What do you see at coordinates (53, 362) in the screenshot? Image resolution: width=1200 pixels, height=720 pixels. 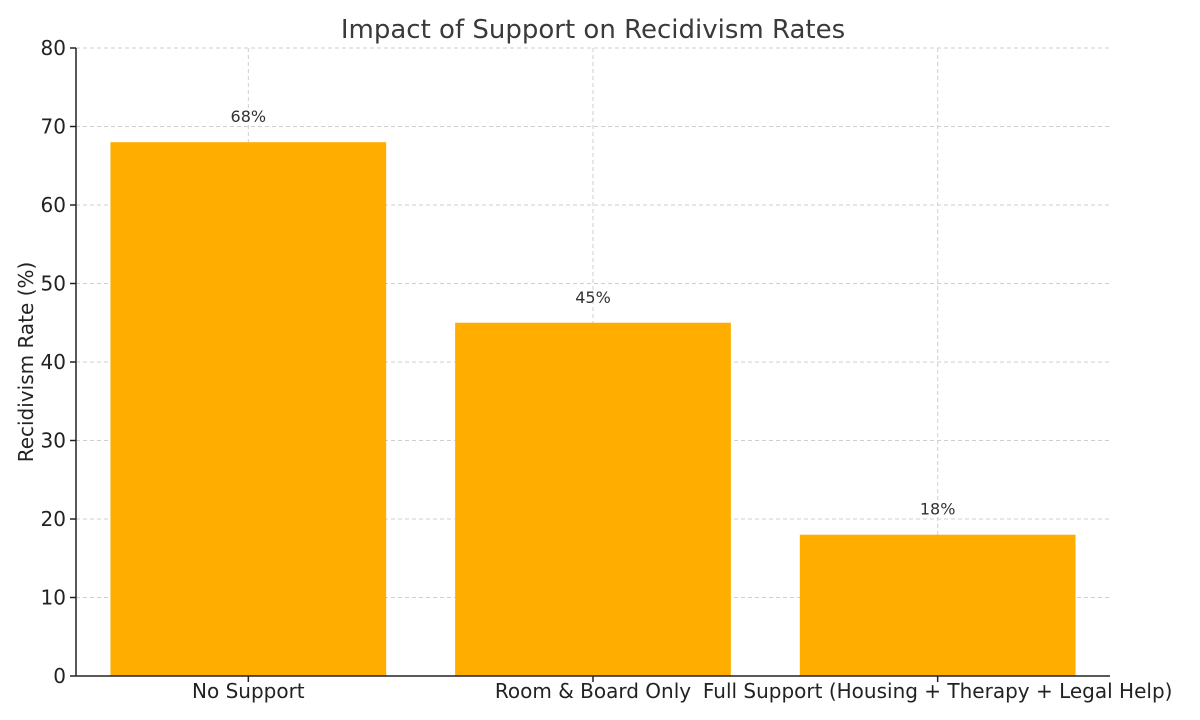 I see `y-tick-label: 40` at bounding box center [53, 362].